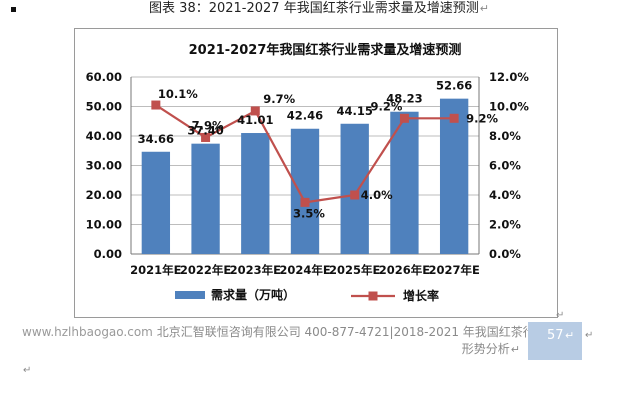 The image size is (638, 404). Describe the element at coordinates (454, 86) in the screenshot. I see `bar-value-label: 52.66` at that location.